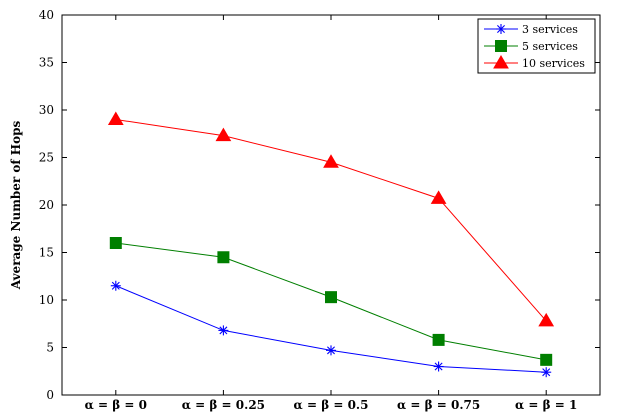  What do you see at coordinates (46, 158) in the screenshot?
I see `y-tick-label: 25` at bounding box center [46, 158].